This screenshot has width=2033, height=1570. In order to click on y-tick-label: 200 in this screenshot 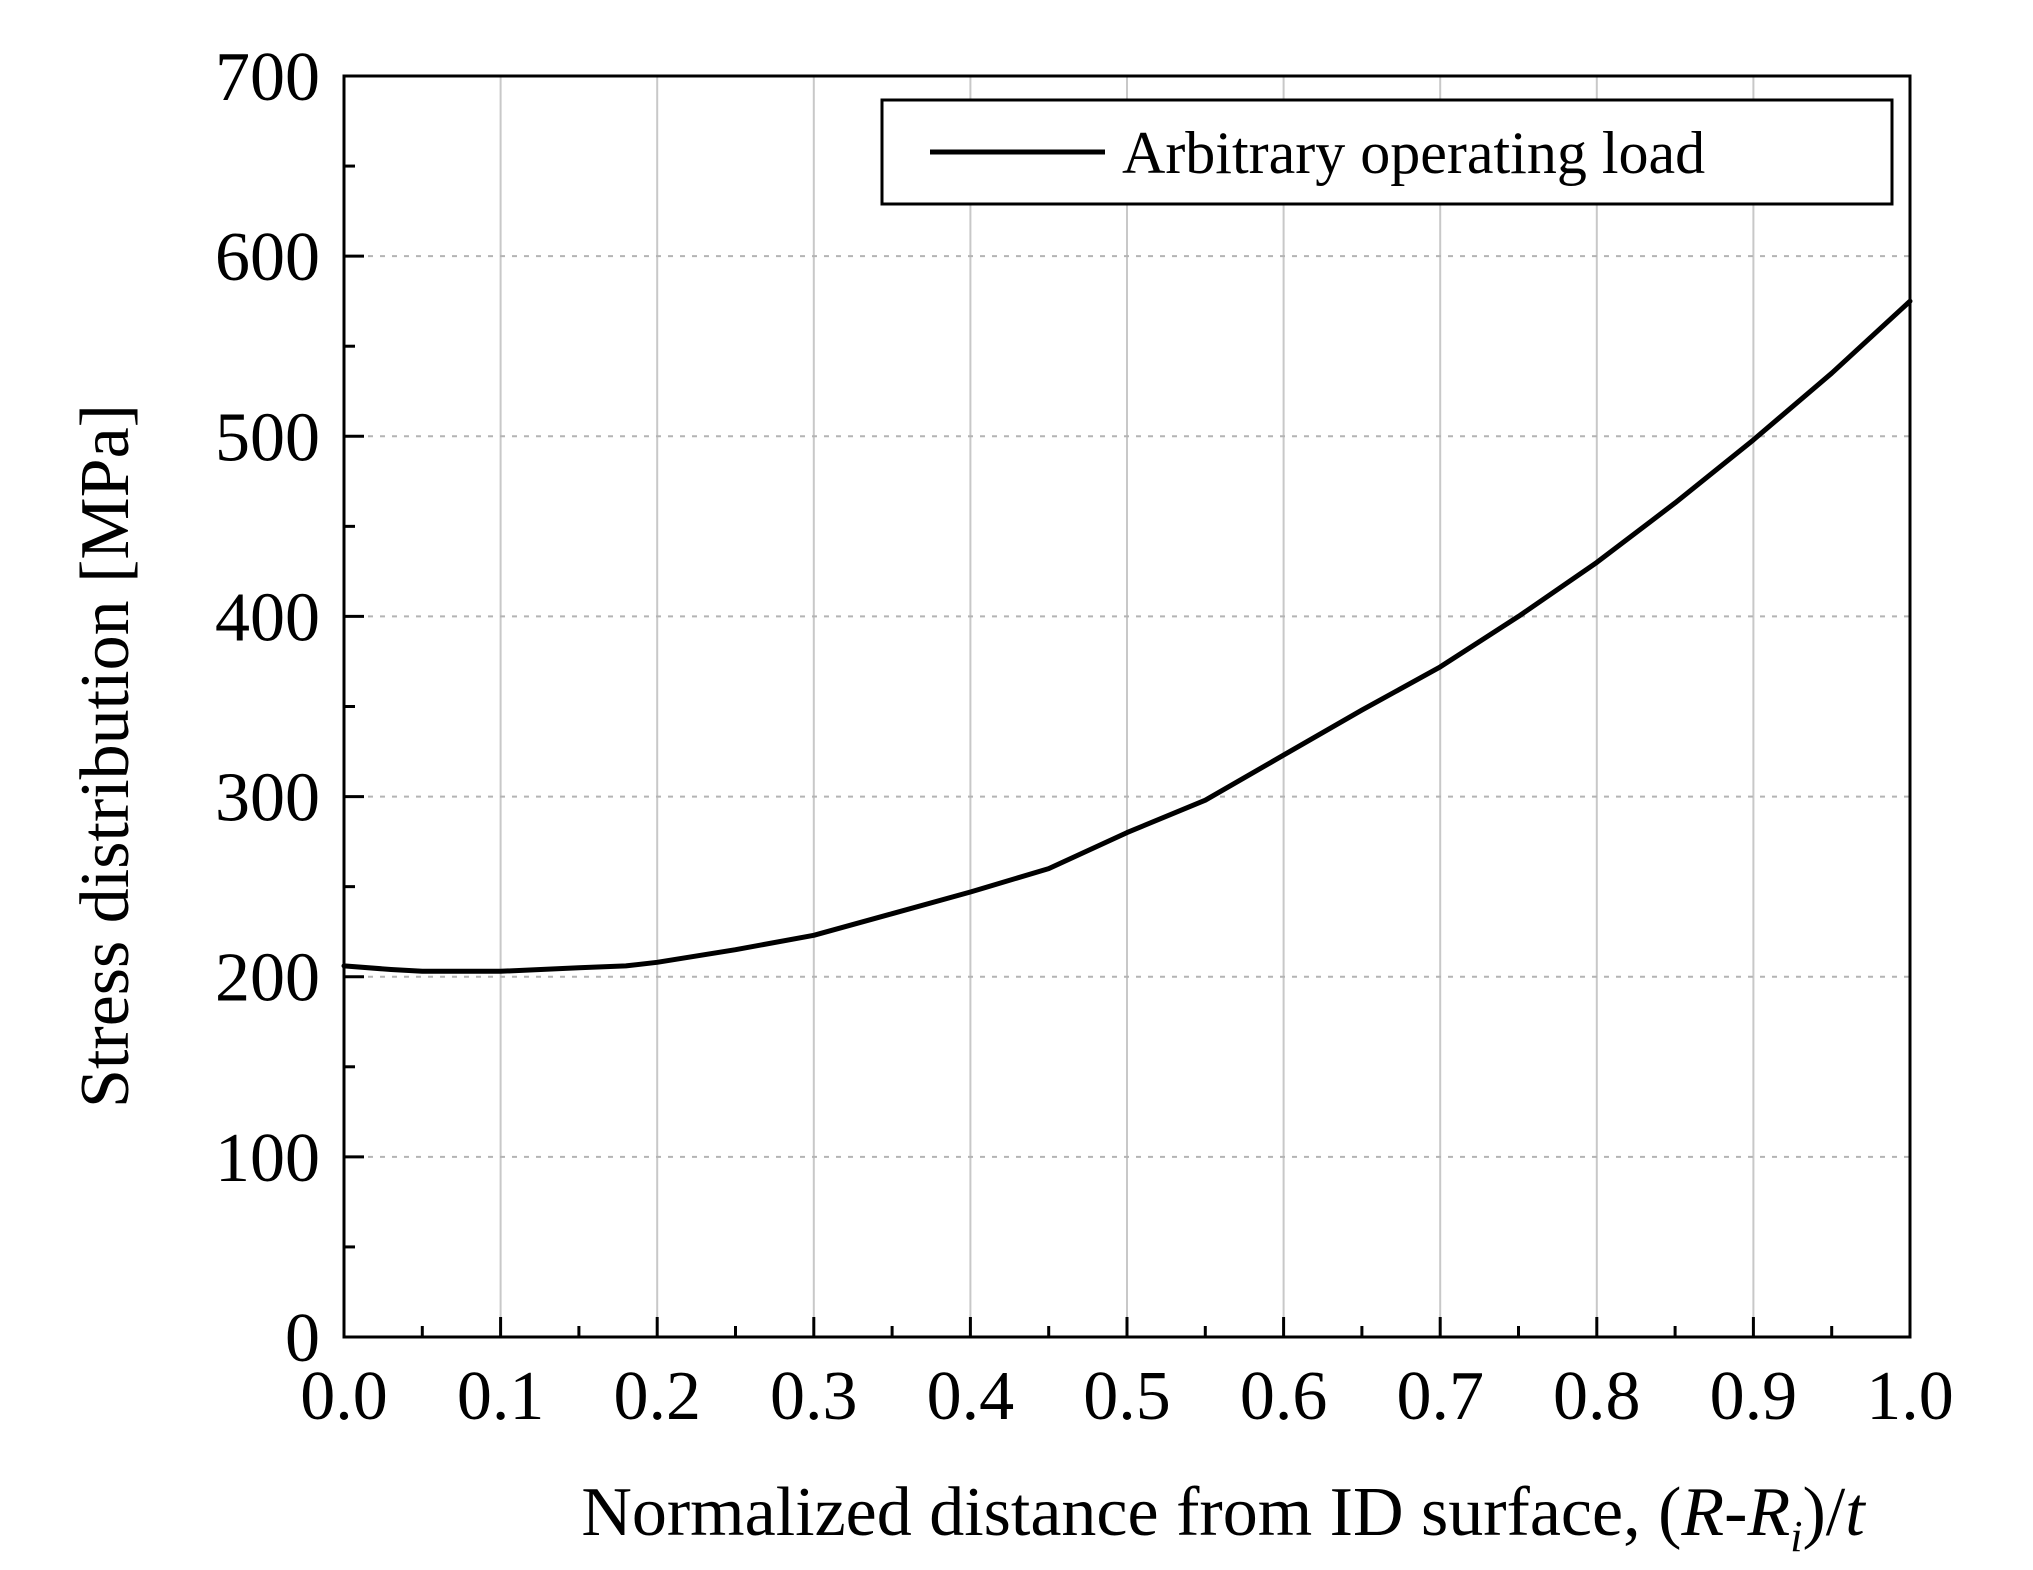, I will do `click(267, 978)`.